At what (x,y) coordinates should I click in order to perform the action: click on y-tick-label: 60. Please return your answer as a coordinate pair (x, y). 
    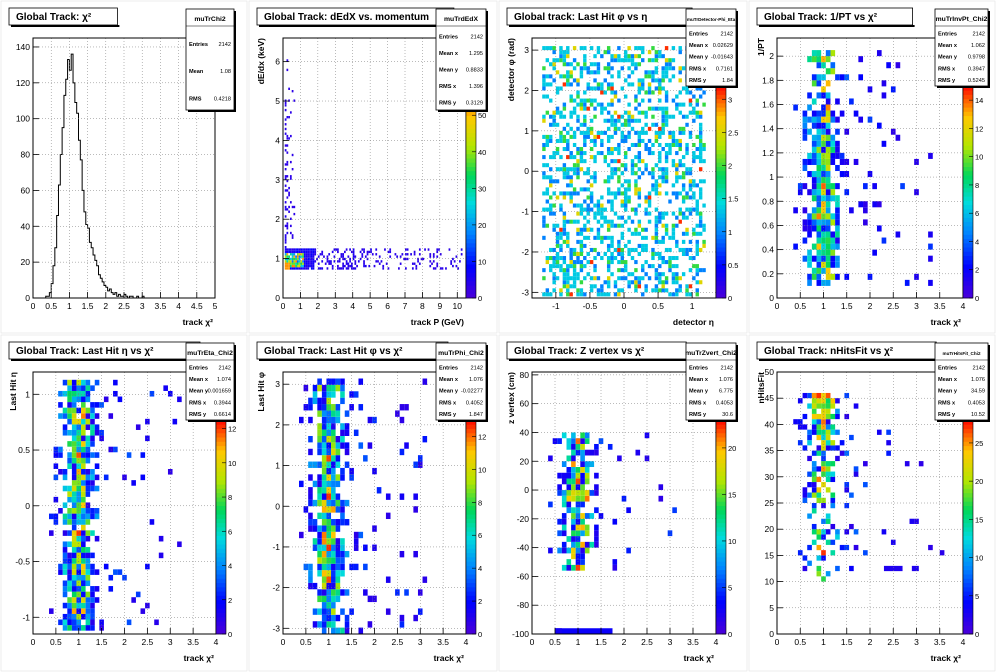
    Looking at the image, I should click on (525, 404).